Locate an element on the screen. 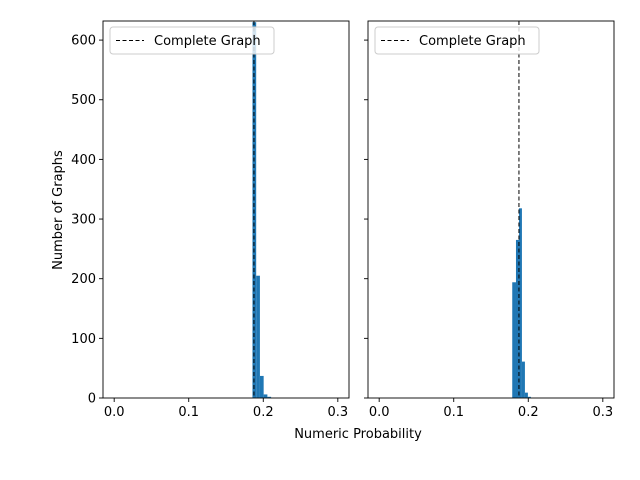  y-tick-label: 600 is located at coordinates (83, 41).